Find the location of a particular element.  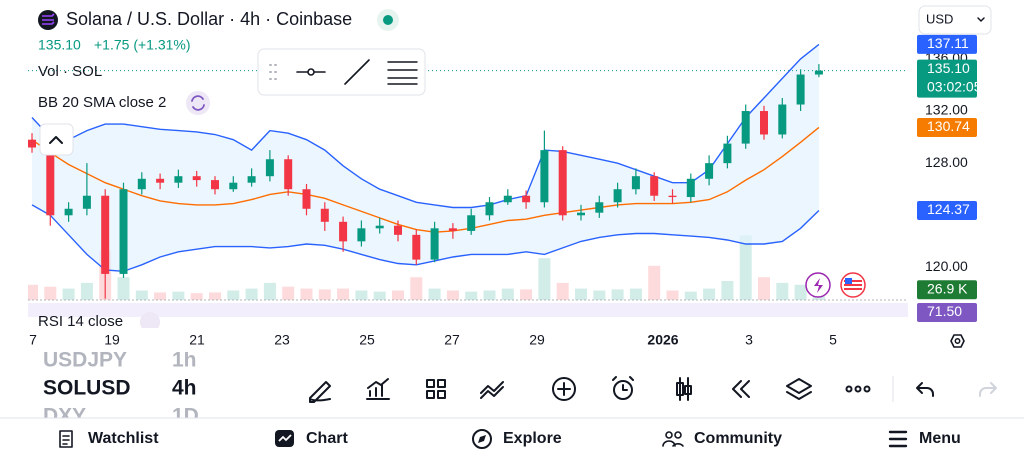

indicators-tool is located at coordinates (378, 389).